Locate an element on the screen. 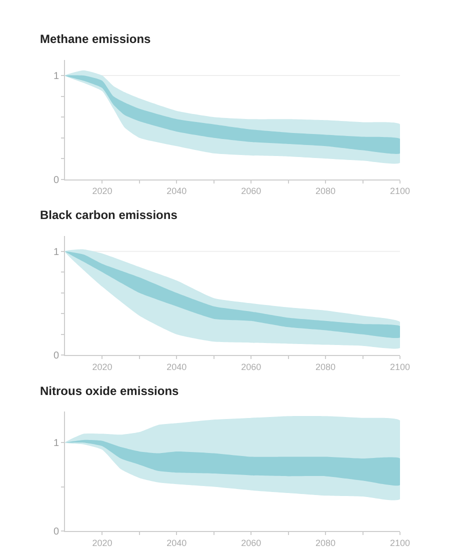  chart-title: Black carbon emissions is located at coordinates (109, 215).